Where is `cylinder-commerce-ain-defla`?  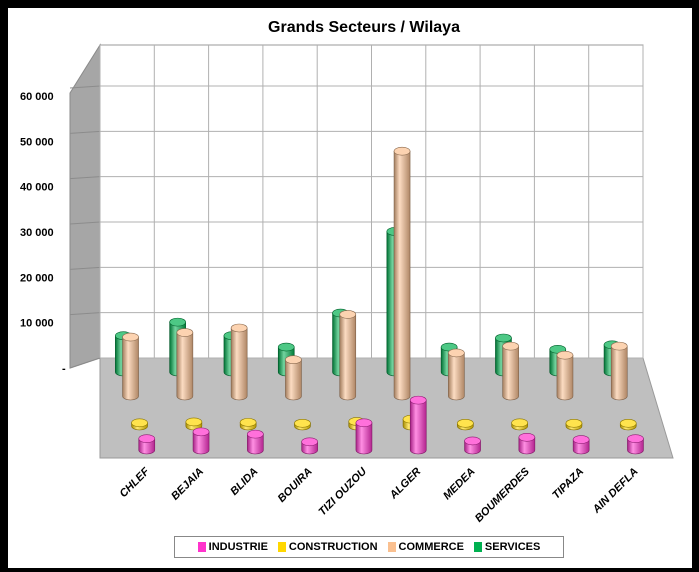 cylinder-commerce-ain-defla is located at coordinates (619, 371).